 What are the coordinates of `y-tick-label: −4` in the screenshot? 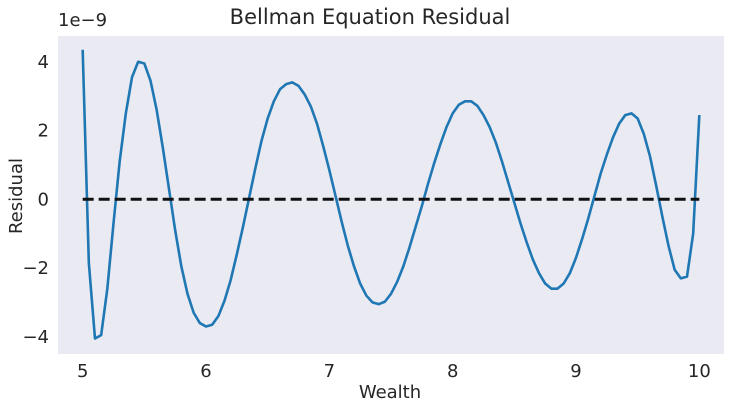 It's located at (35, 337).